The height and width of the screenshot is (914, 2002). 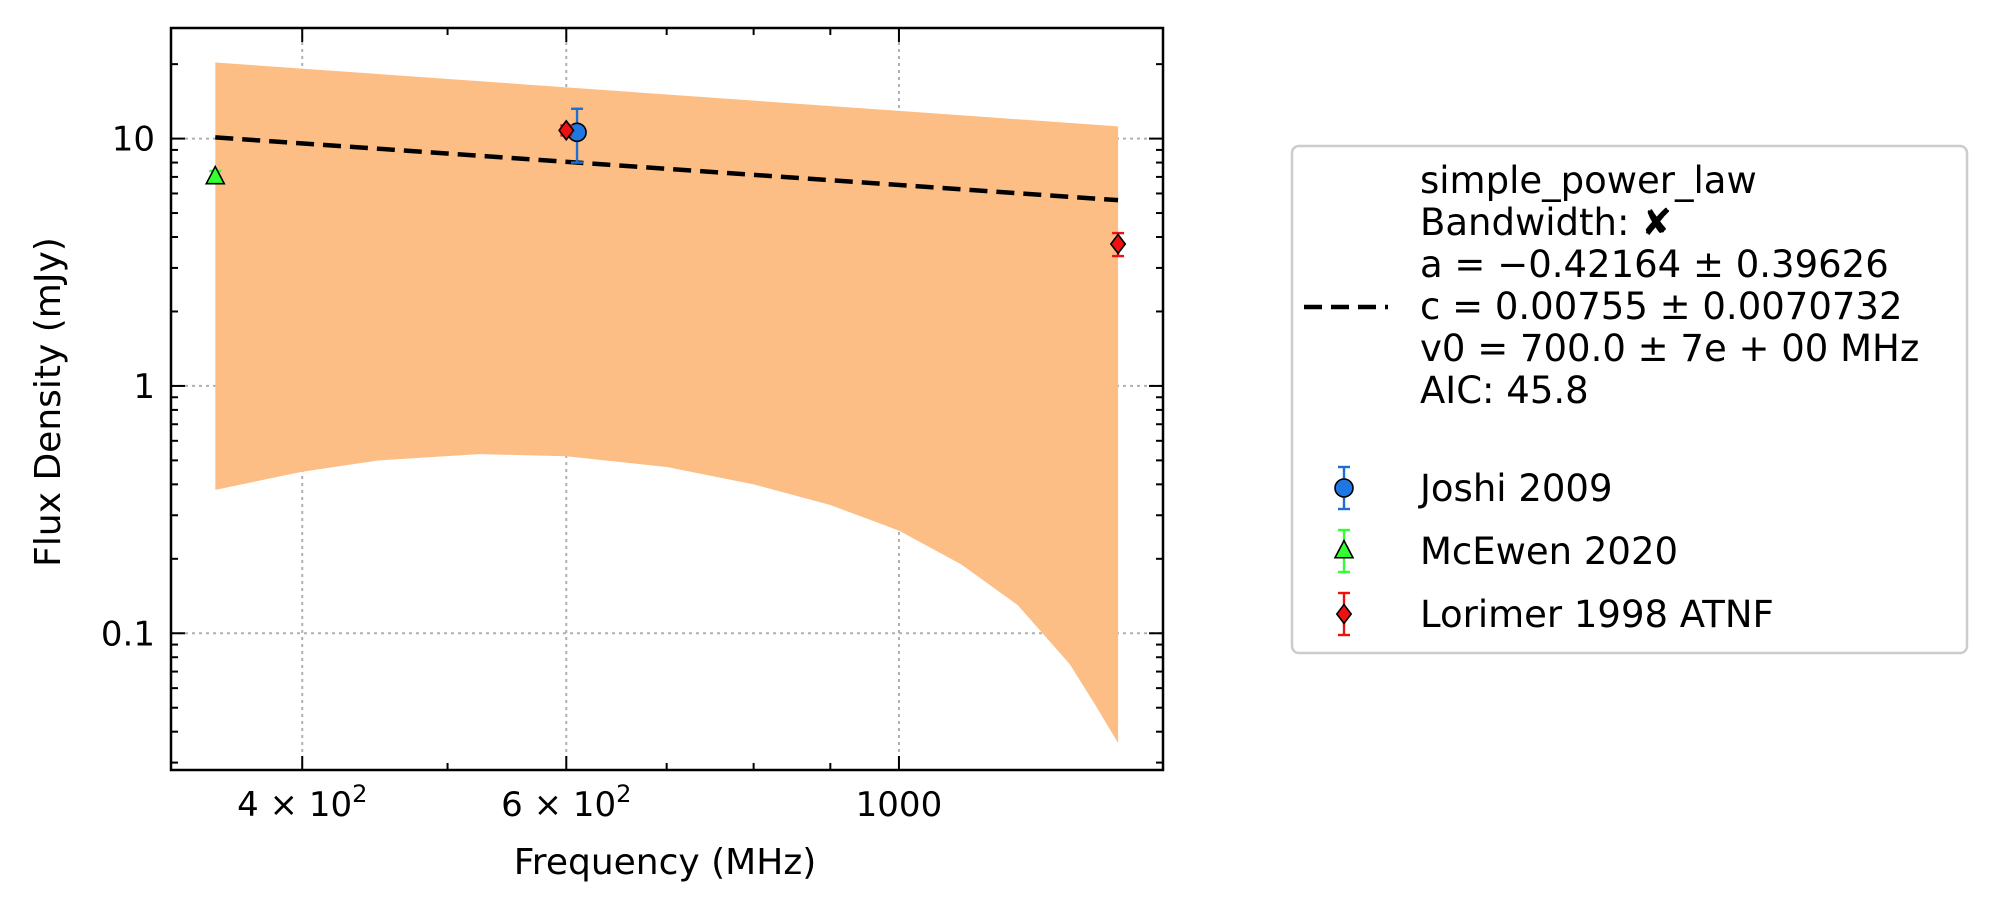 I want to click on x-tick-label-2: 1000, so click(x=899, y=805).